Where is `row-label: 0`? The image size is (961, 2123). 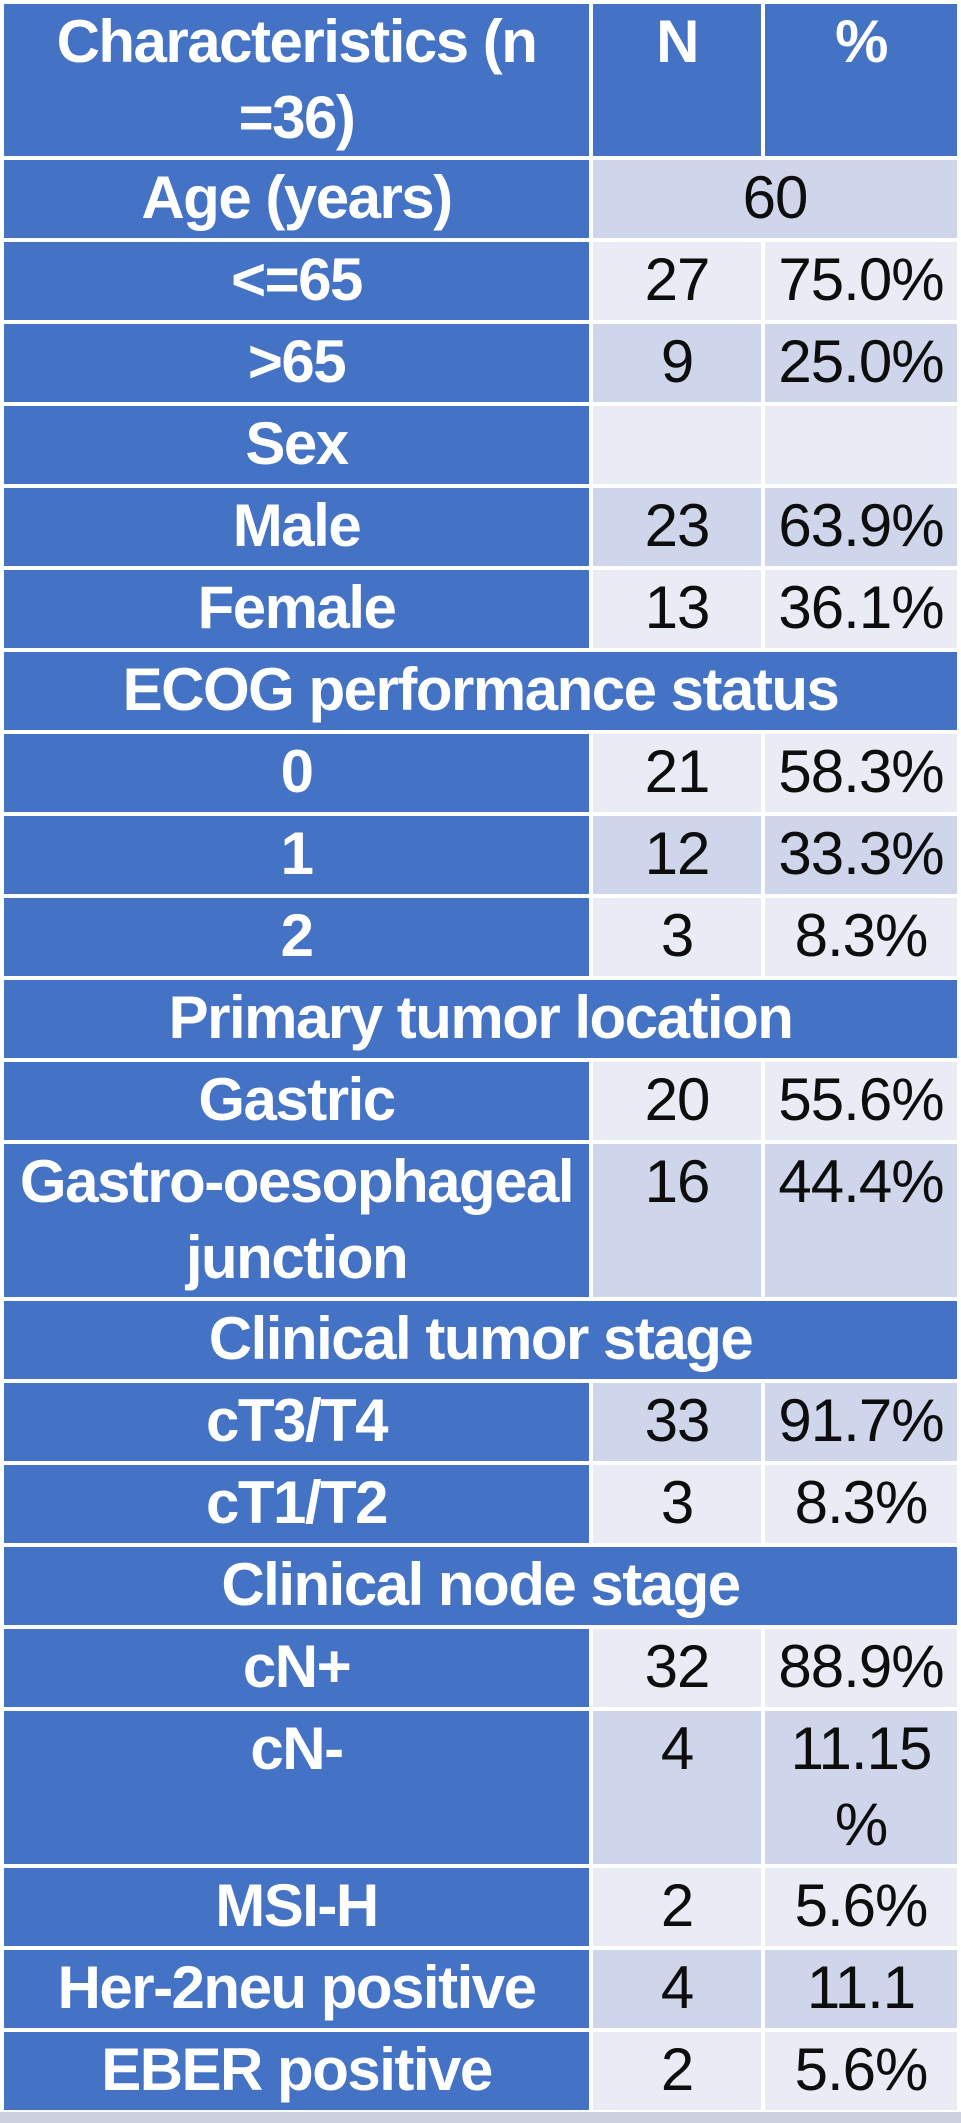
row-label: 0 is located at coordinates (296, 773).